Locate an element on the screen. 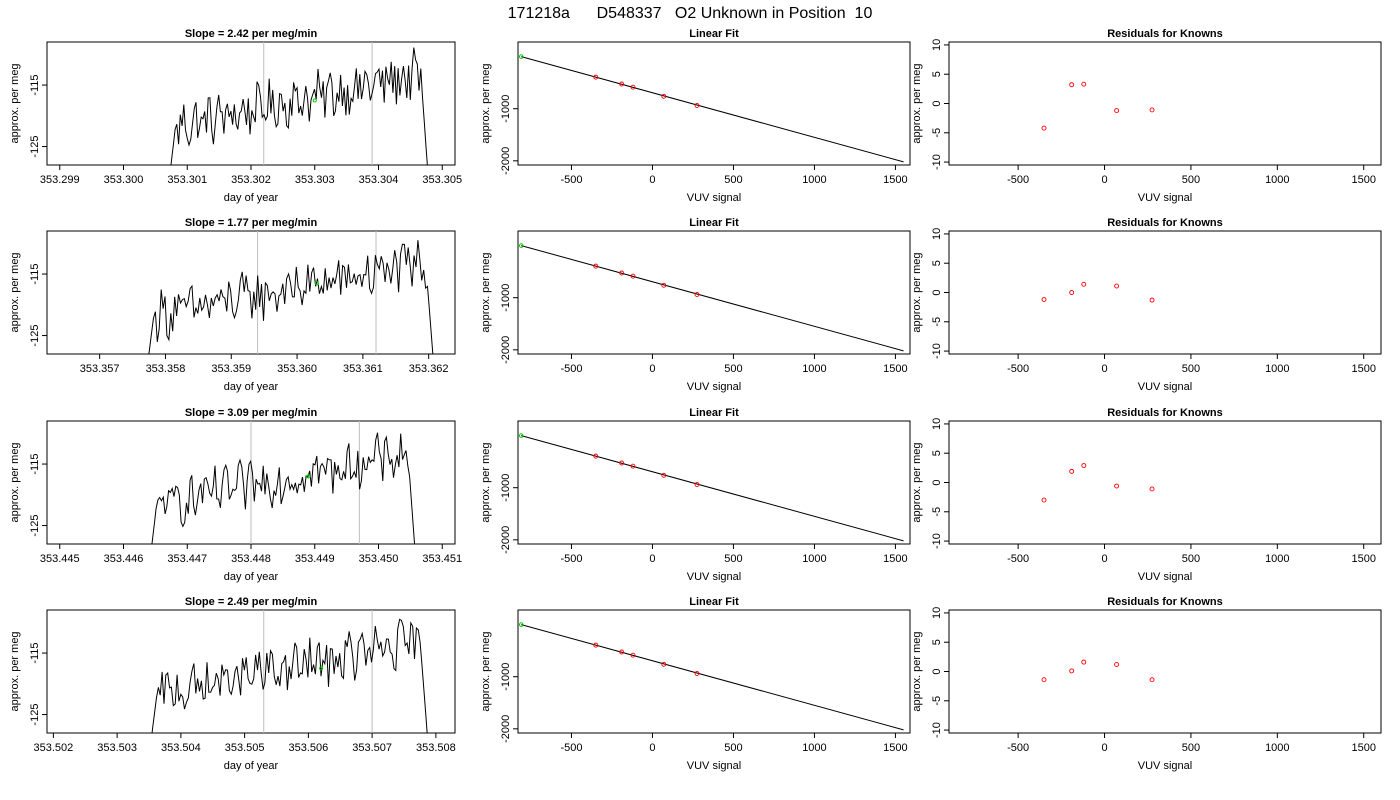 The height and width of the screenshot is (800, 1400). x-tick-label: 353.506 is located at coordinates (308, 748).